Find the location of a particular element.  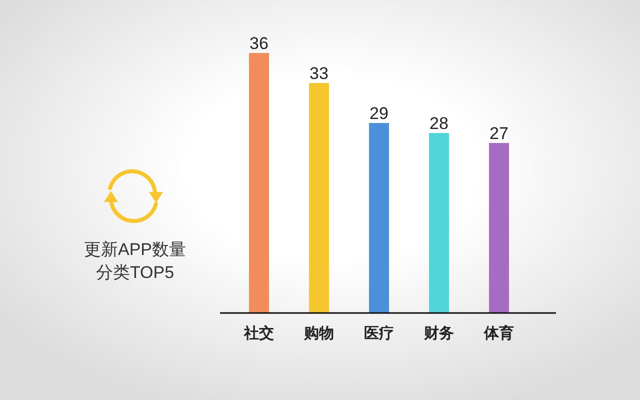

title: 更新APP数量分类TOP5 is located at coordinates (135, 261).